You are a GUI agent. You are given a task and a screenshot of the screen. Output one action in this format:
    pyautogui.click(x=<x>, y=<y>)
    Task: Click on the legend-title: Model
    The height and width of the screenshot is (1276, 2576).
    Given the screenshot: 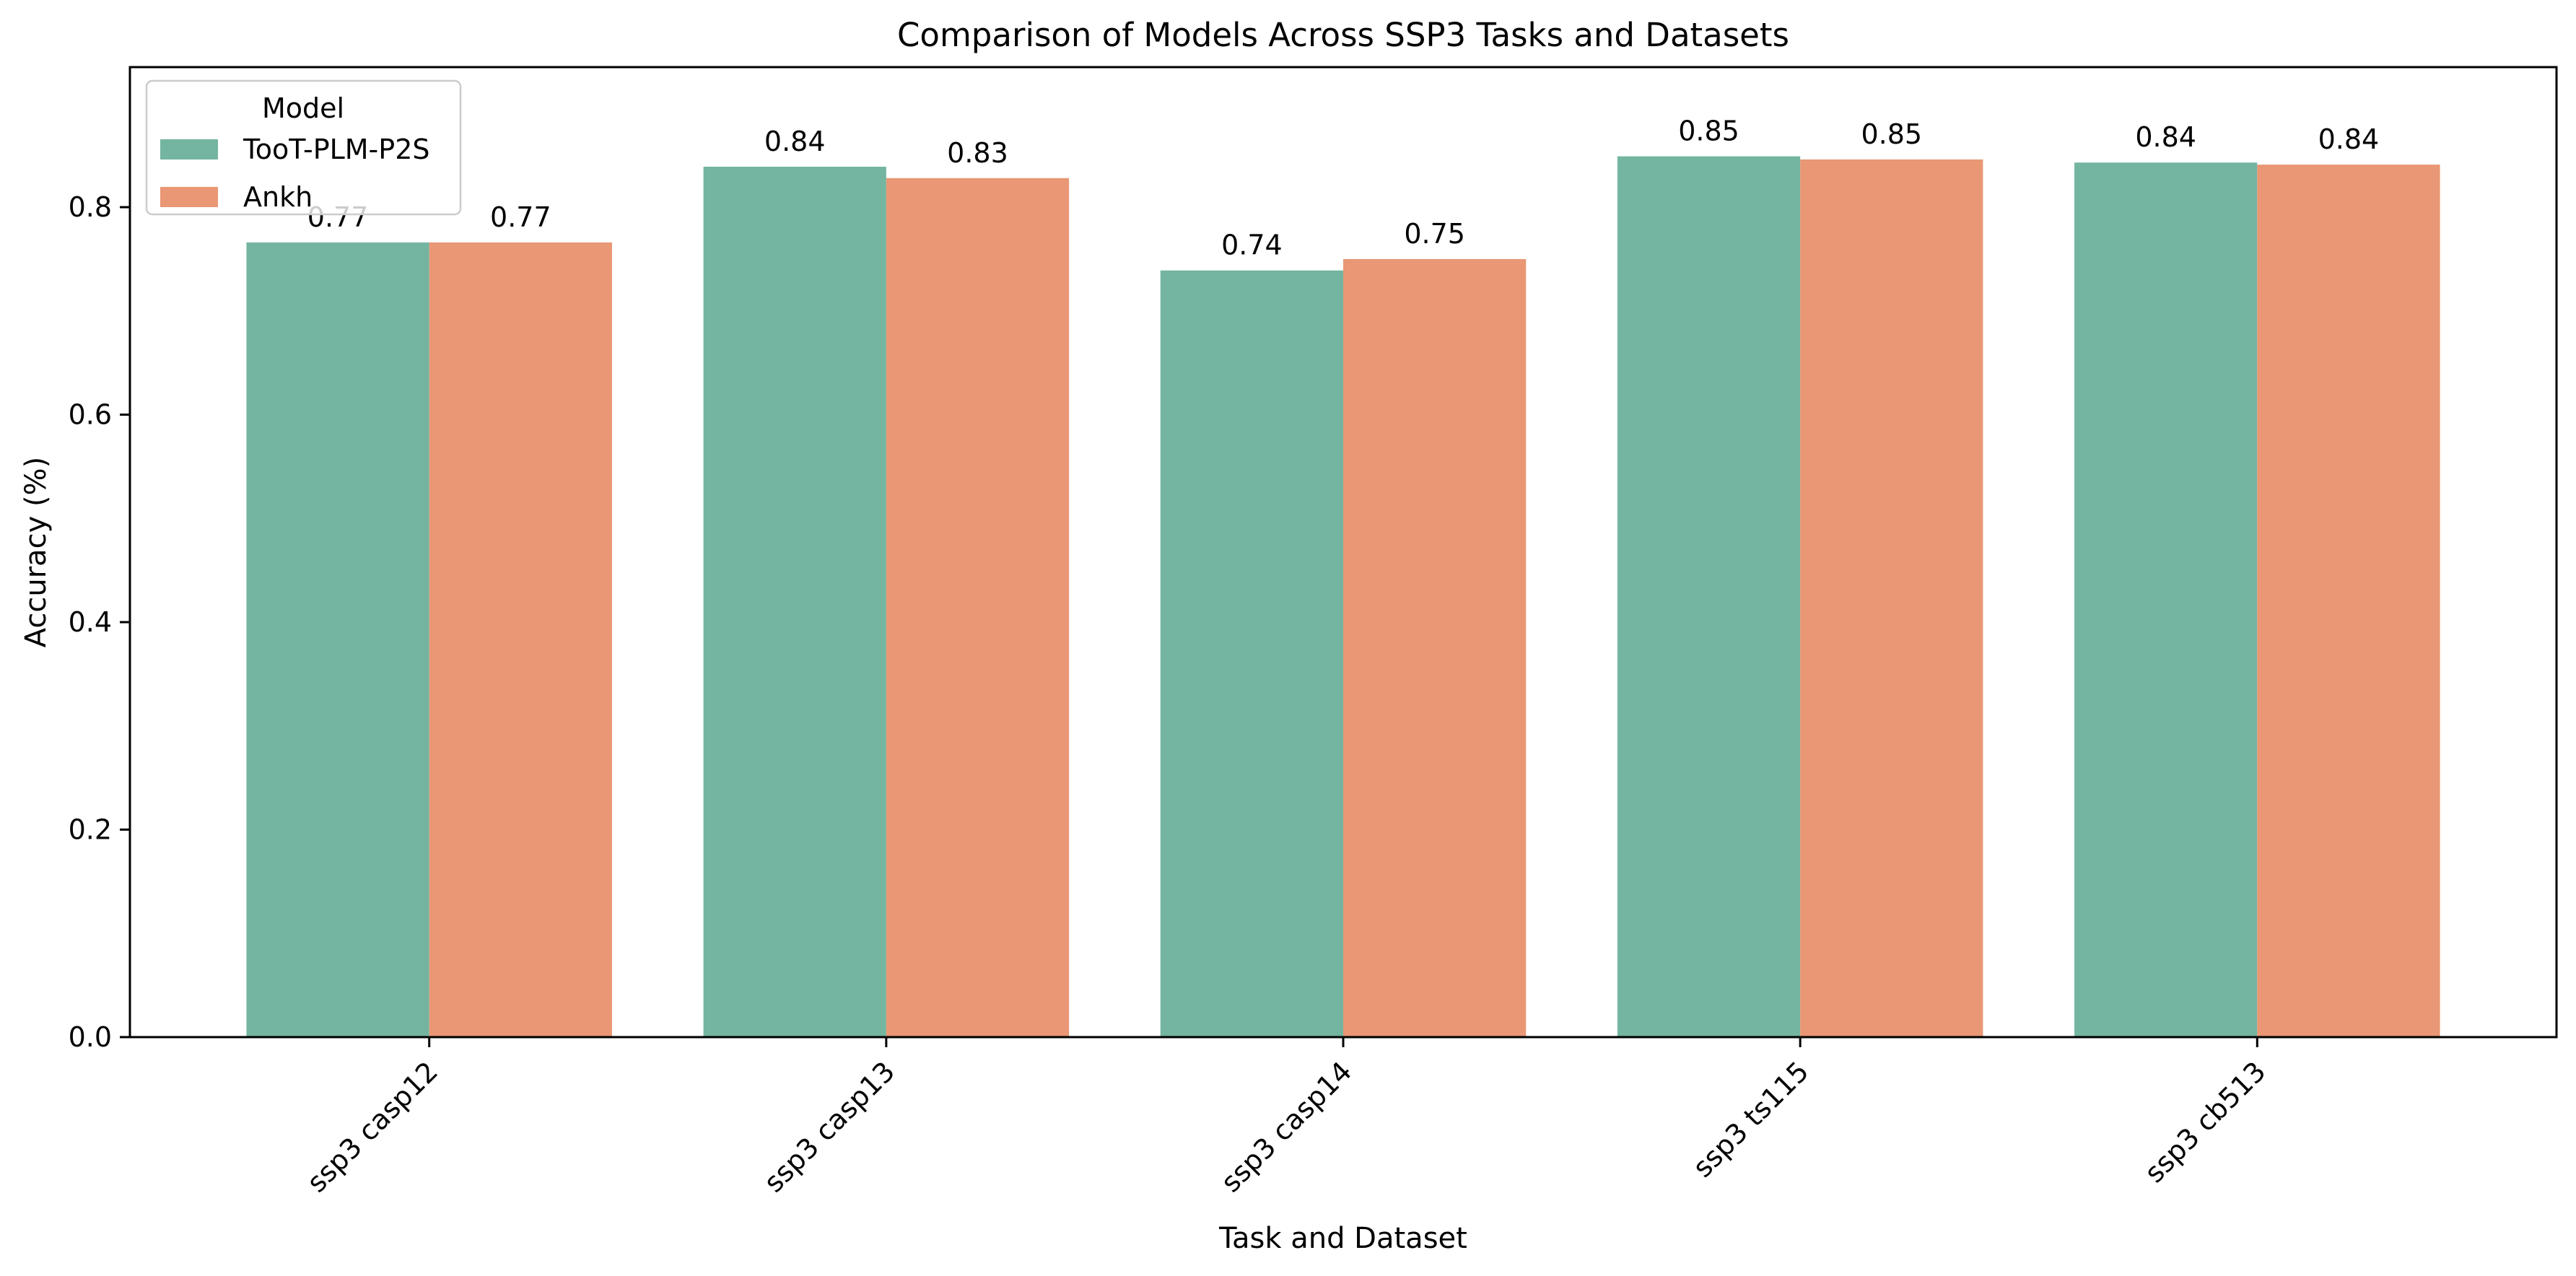 What is the action you would take?
    pyautogui.click(x=303, y=108)
    